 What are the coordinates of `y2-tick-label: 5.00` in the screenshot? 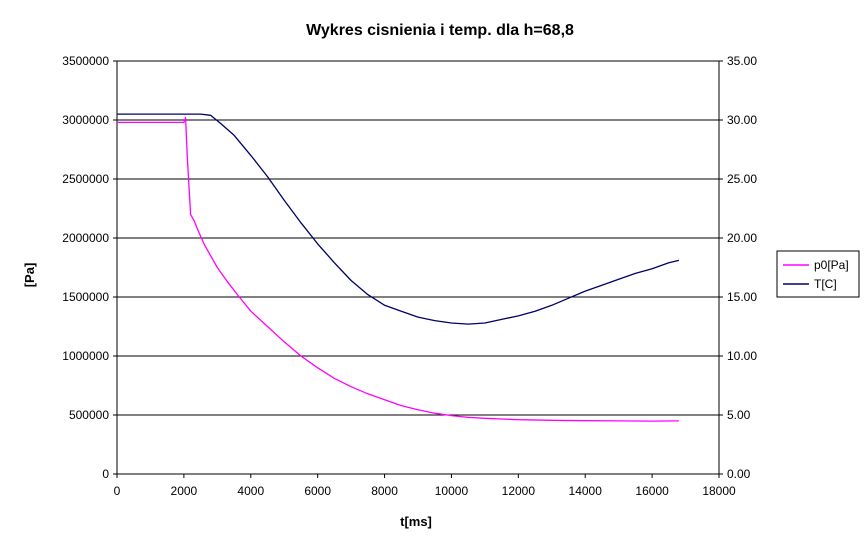 It's located at (739, 415).